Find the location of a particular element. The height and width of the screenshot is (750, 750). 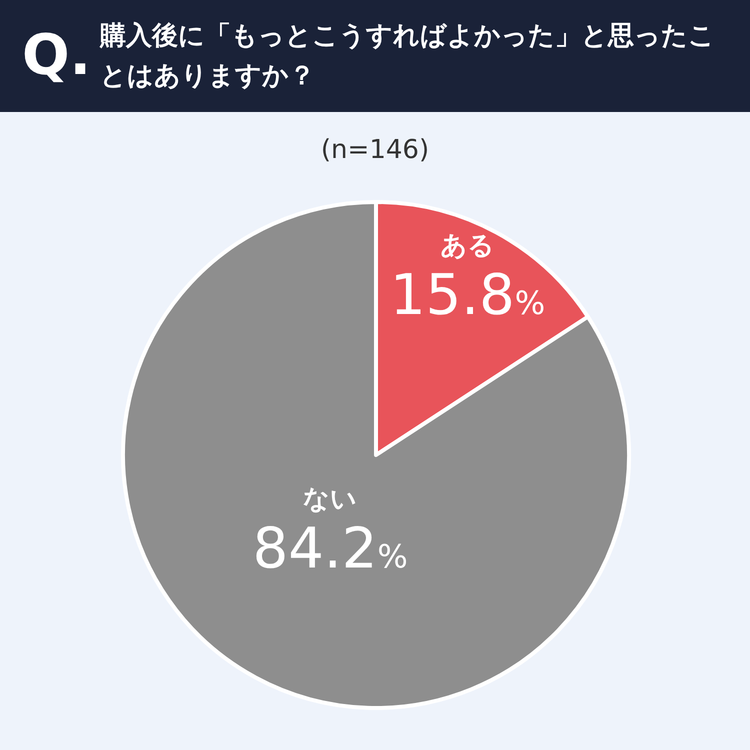

data-label: 84.2% is located at coordinates (330, 549).